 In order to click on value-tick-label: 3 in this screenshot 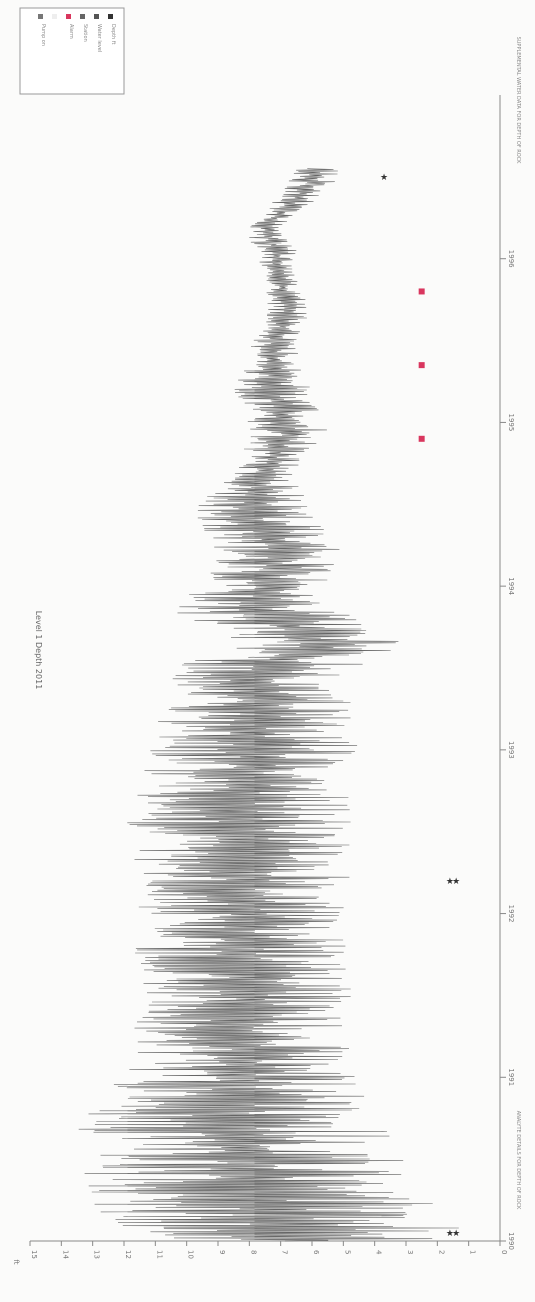, I will do `click(410, 1252)`.